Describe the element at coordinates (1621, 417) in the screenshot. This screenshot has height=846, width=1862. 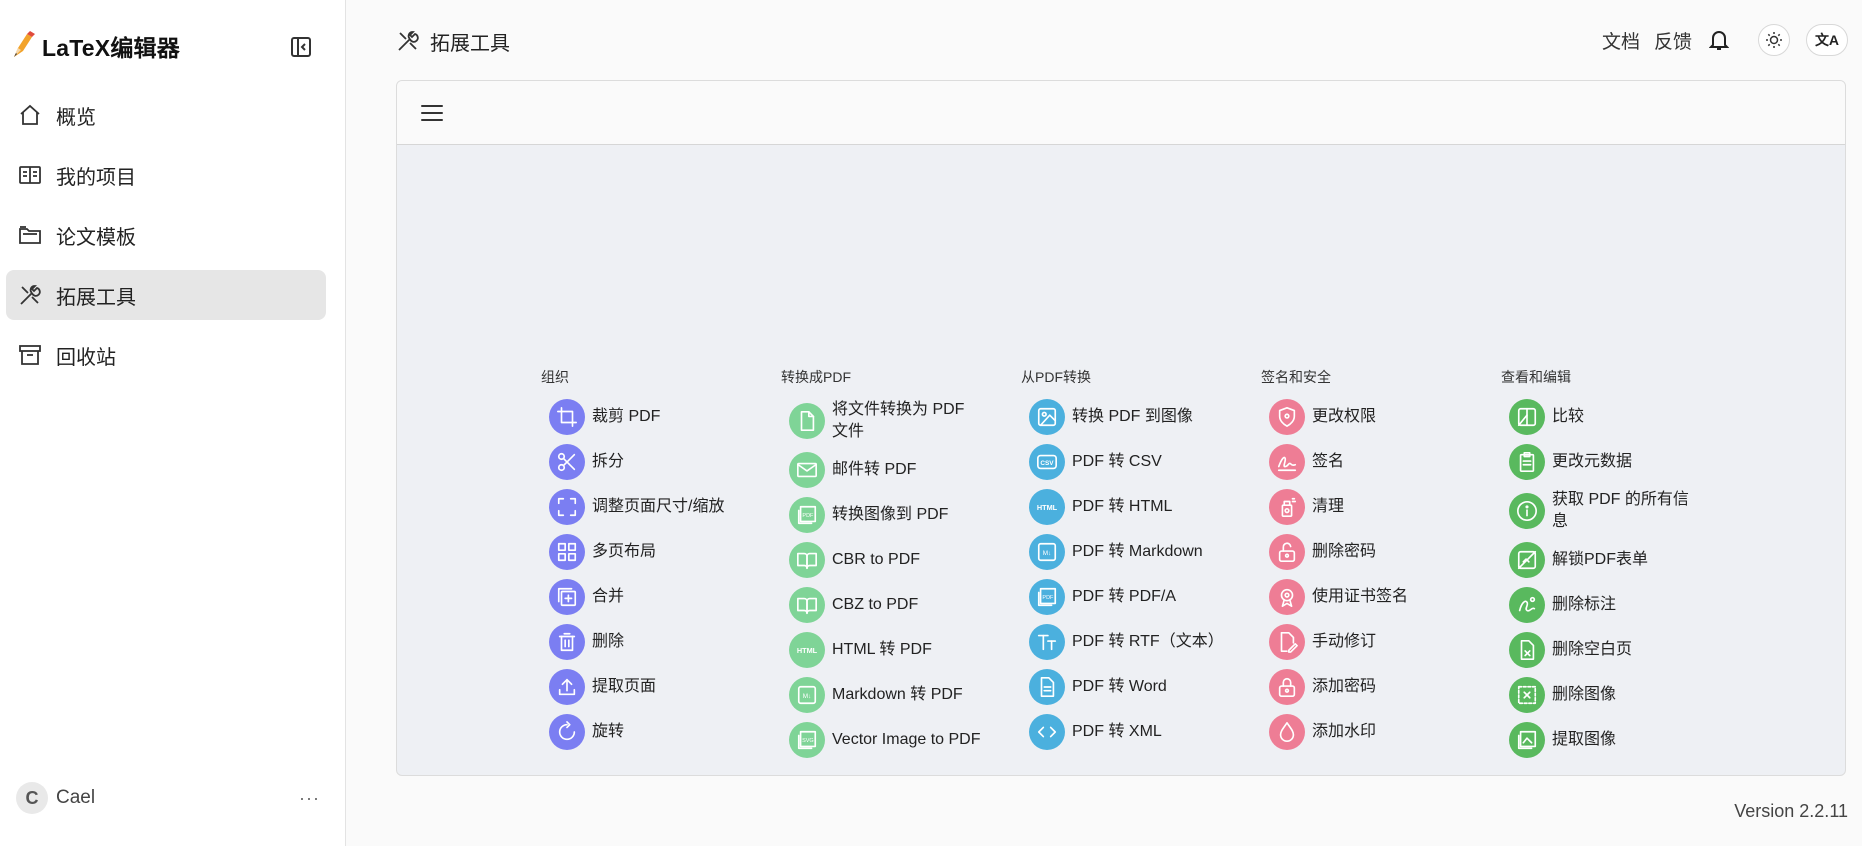
I see `tool-item: 比较` at that location.